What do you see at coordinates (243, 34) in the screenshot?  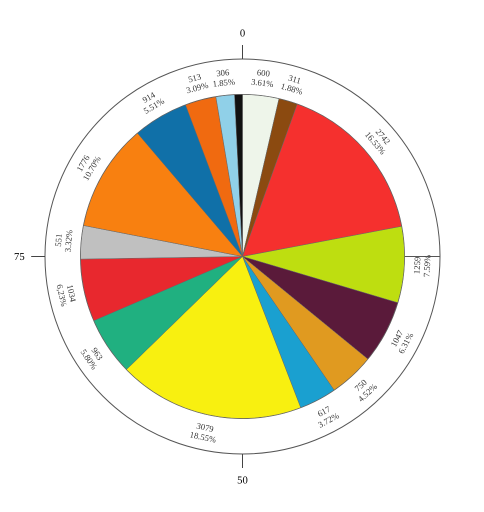 I see `text: 0` at bounding box center [243, 34].